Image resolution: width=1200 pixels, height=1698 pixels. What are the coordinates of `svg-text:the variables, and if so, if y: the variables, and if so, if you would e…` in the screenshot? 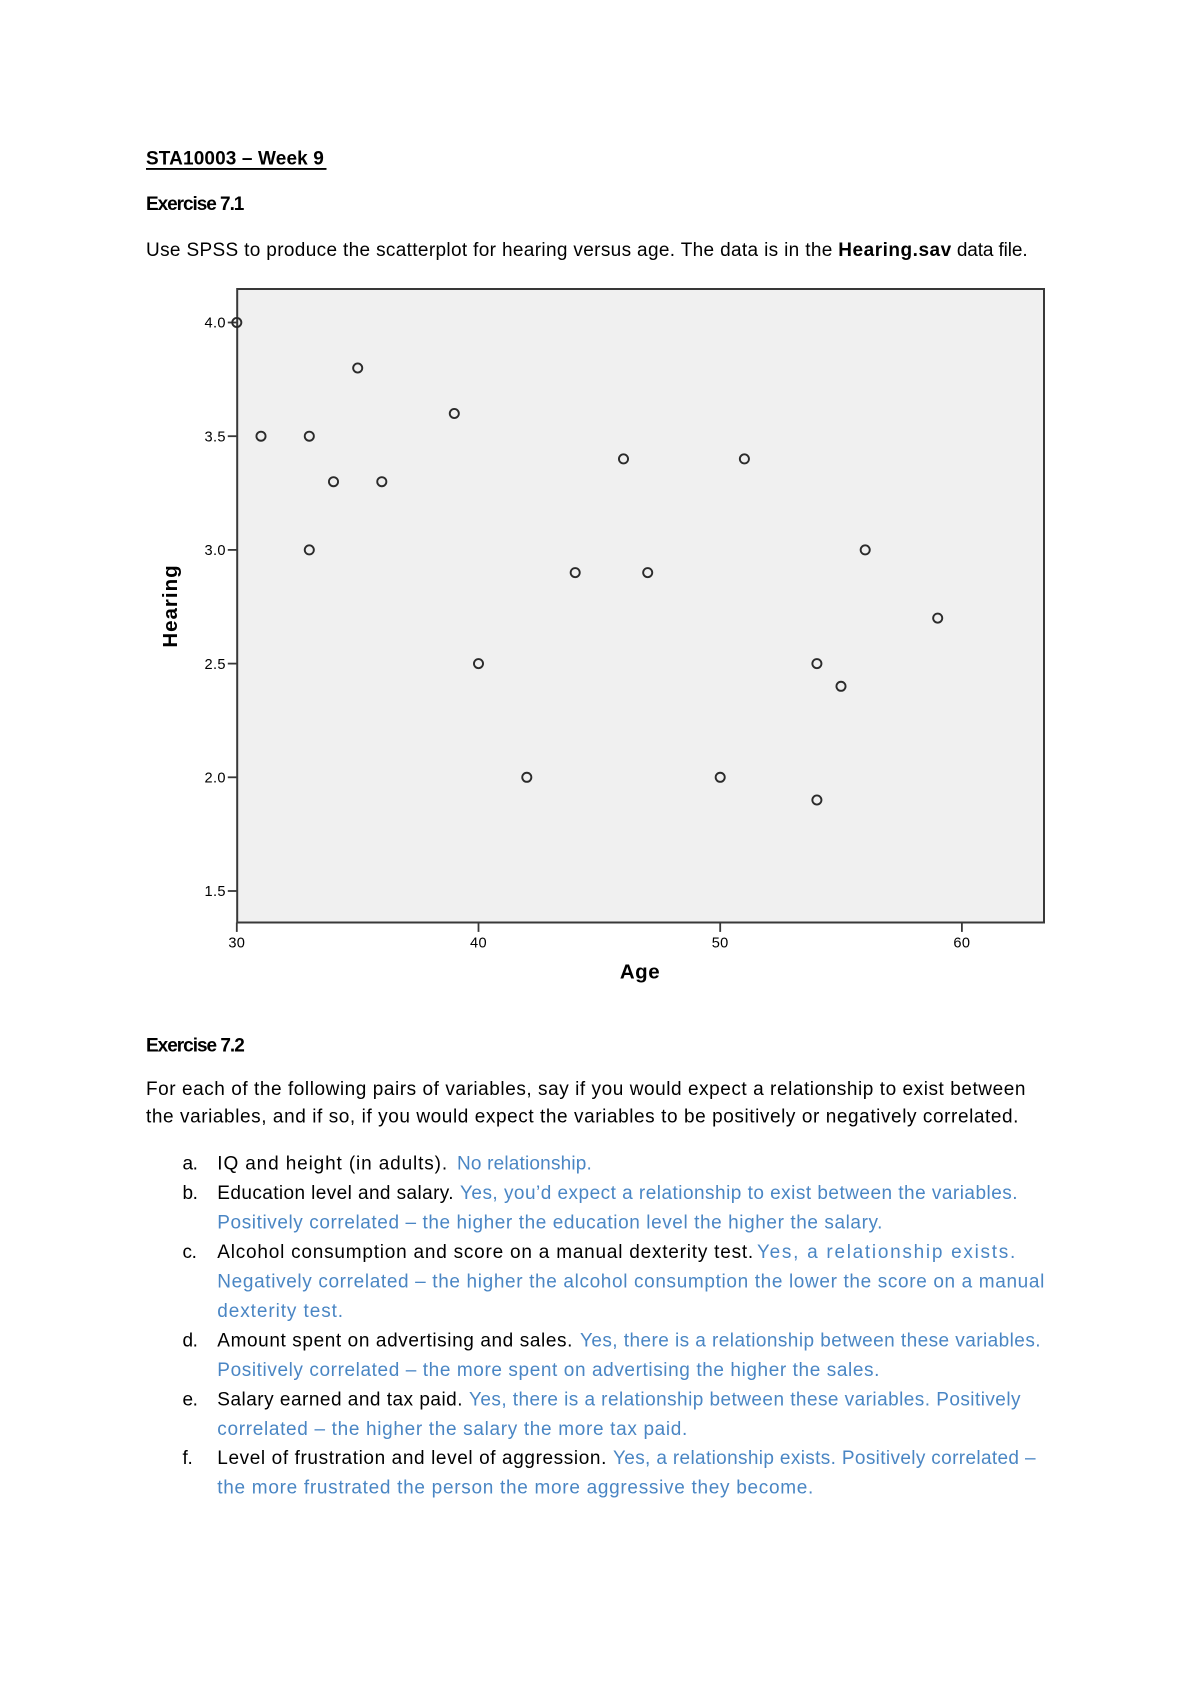 It's located at (582, 1117).